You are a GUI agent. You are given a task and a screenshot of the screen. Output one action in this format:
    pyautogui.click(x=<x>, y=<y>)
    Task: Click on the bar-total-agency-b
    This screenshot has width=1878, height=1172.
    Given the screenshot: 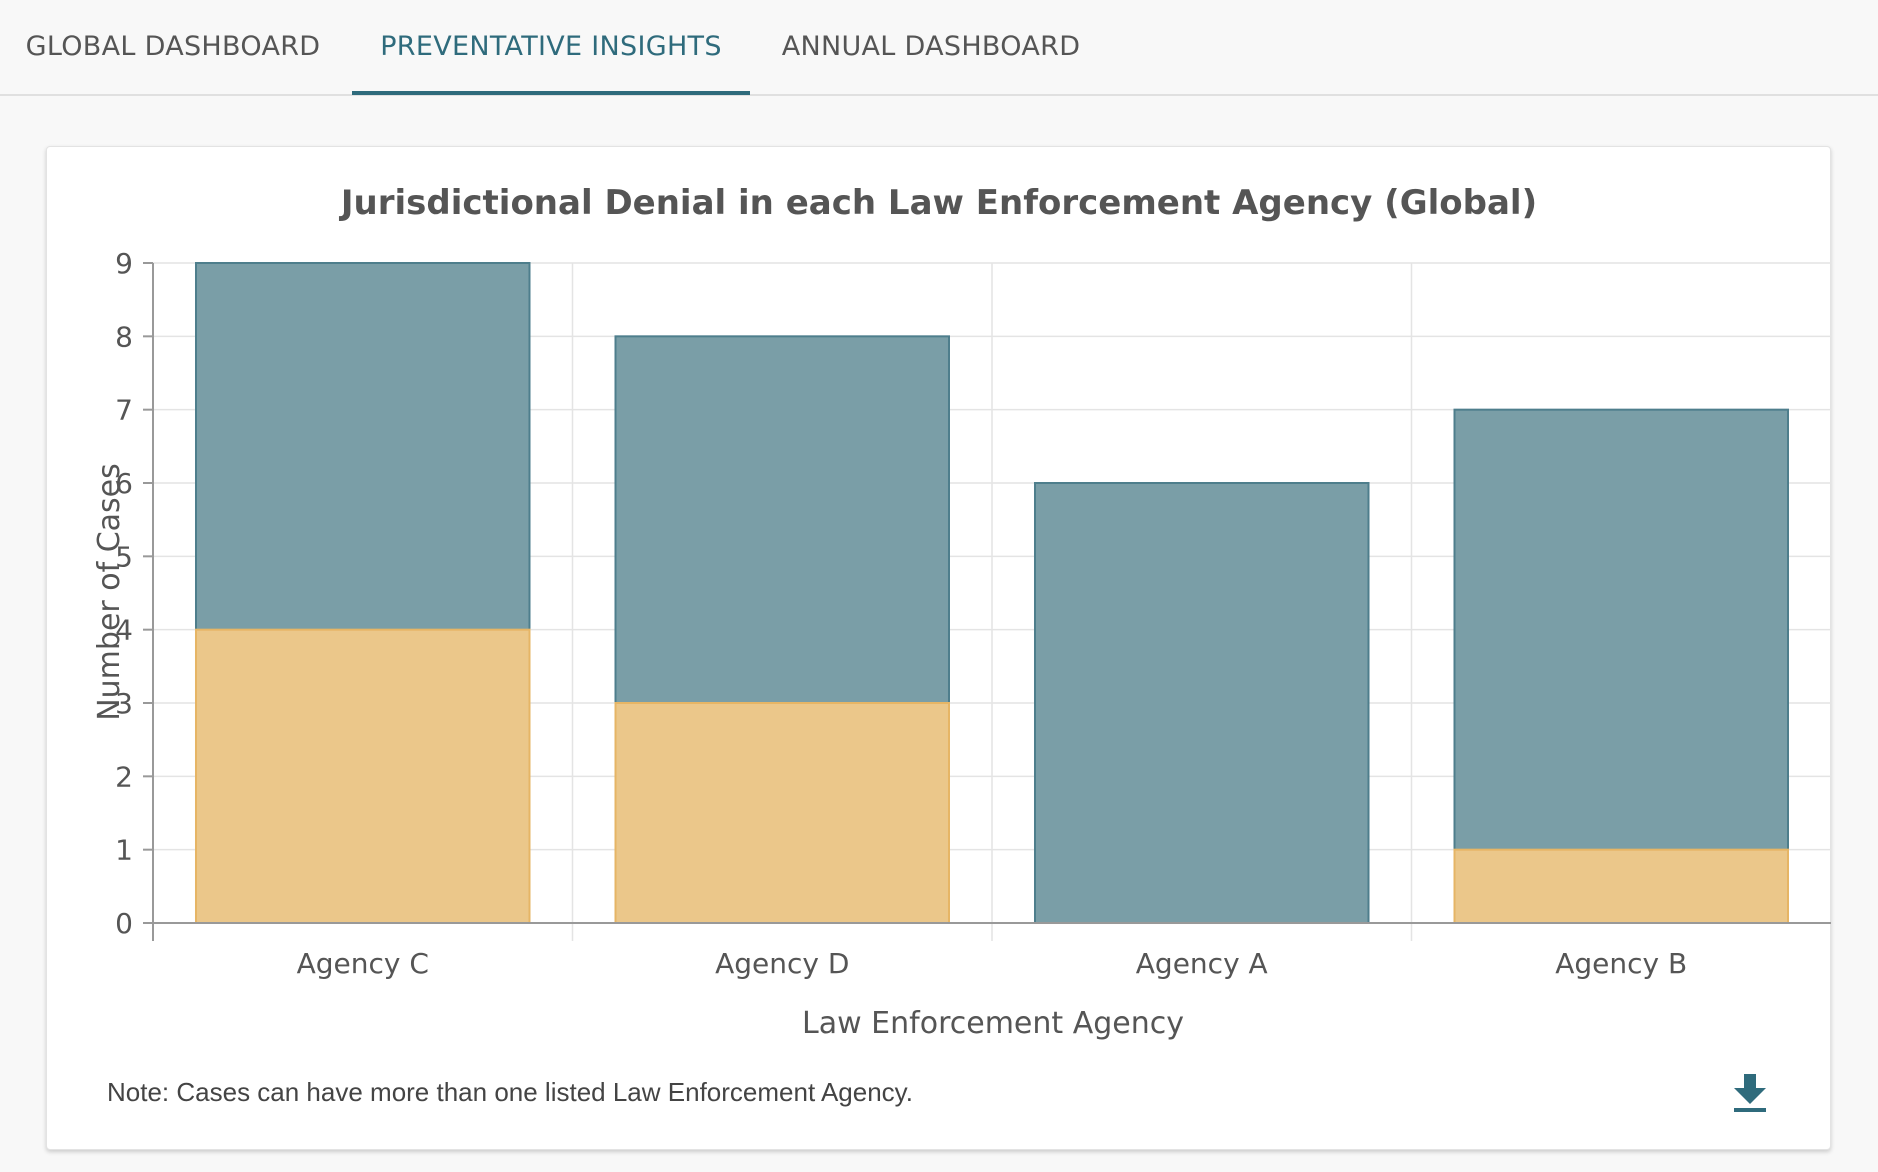 What is the action you would take?
    pyautogui.click(x=1621, y=666)
    